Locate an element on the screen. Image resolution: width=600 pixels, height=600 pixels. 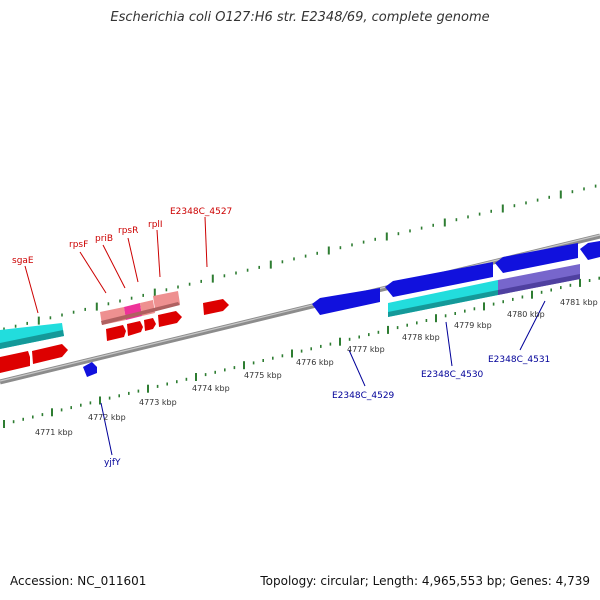
forward-strand-genes is located at coordinates (114, 336).